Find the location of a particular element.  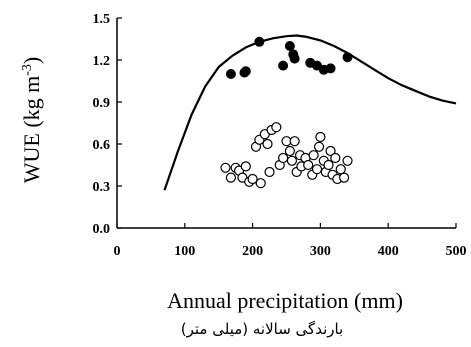

x-tick-label: 500 is located at coordinates (456, 251).